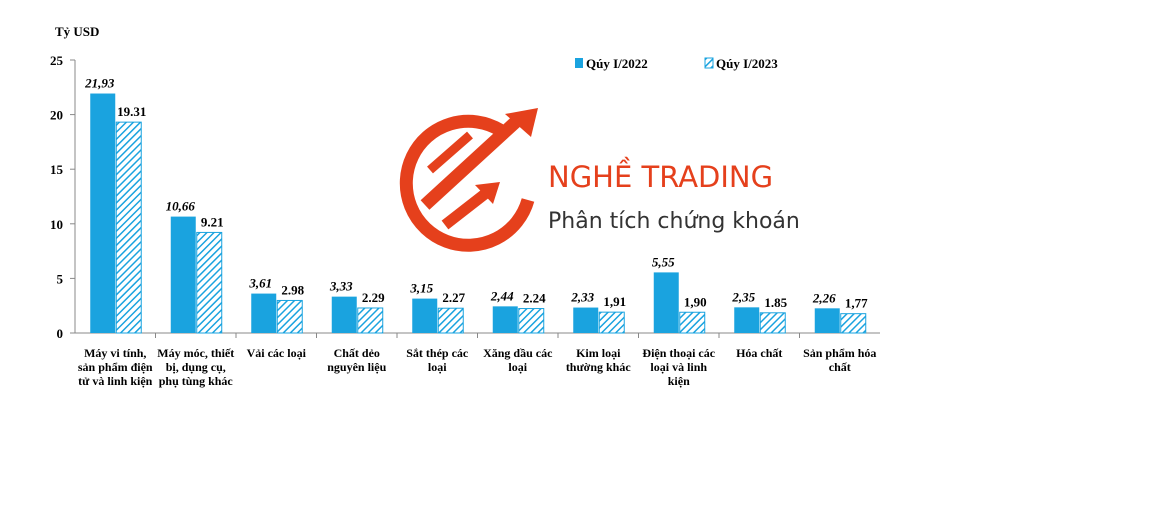 This screenshot has height=531, width=1170. What do you see at coordinates (674, 221) in the screenshot?
I see `logo-subtitle: Phân tích chứng khoán` at bounding box center [674, 221].